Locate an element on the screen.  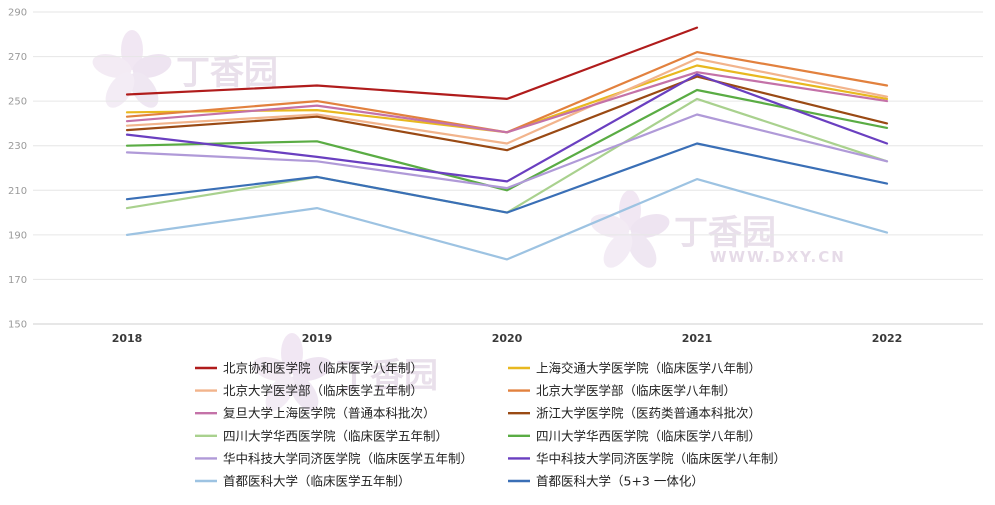
y-tick-label: 210 is located at coordinates (17, 191).